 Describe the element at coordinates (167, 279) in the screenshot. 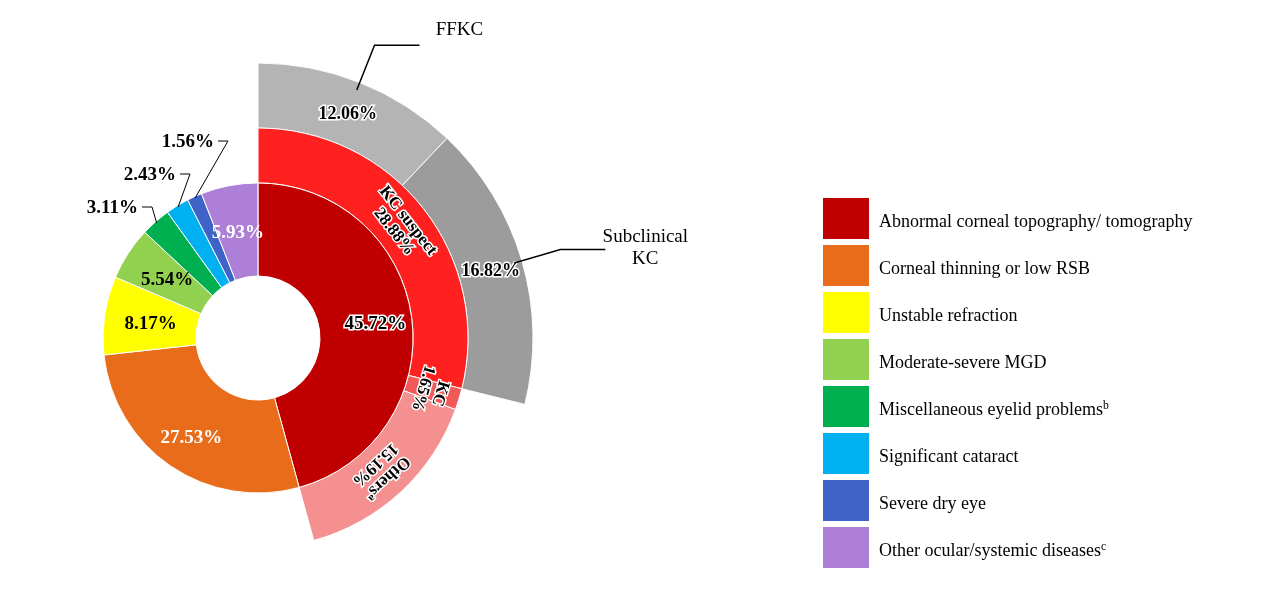

I see `data-label: 5.54%` at that location.